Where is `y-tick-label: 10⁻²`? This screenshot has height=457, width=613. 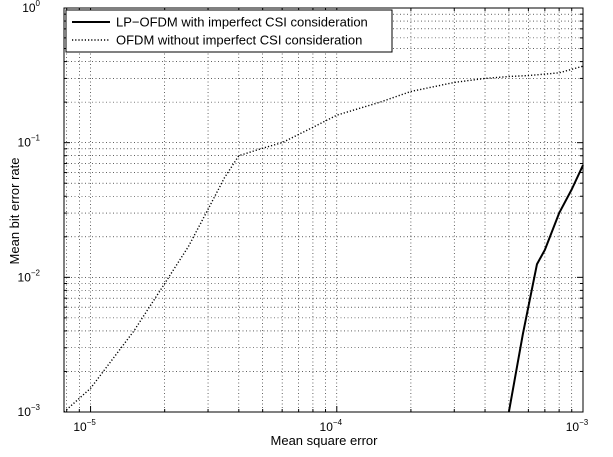
y-tick-label: 10⁻² is located at coordinates (29, 276).